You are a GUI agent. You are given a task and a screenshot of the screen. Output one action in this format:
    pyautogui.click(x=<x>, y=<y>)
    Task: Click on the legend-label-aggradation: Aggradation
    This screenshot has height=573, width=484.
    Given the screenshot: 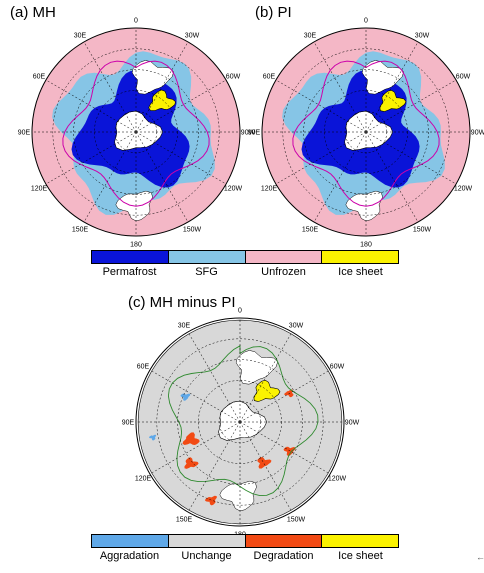 What is the action you would take?
    pyautogui.click(x=129, y=556)
    